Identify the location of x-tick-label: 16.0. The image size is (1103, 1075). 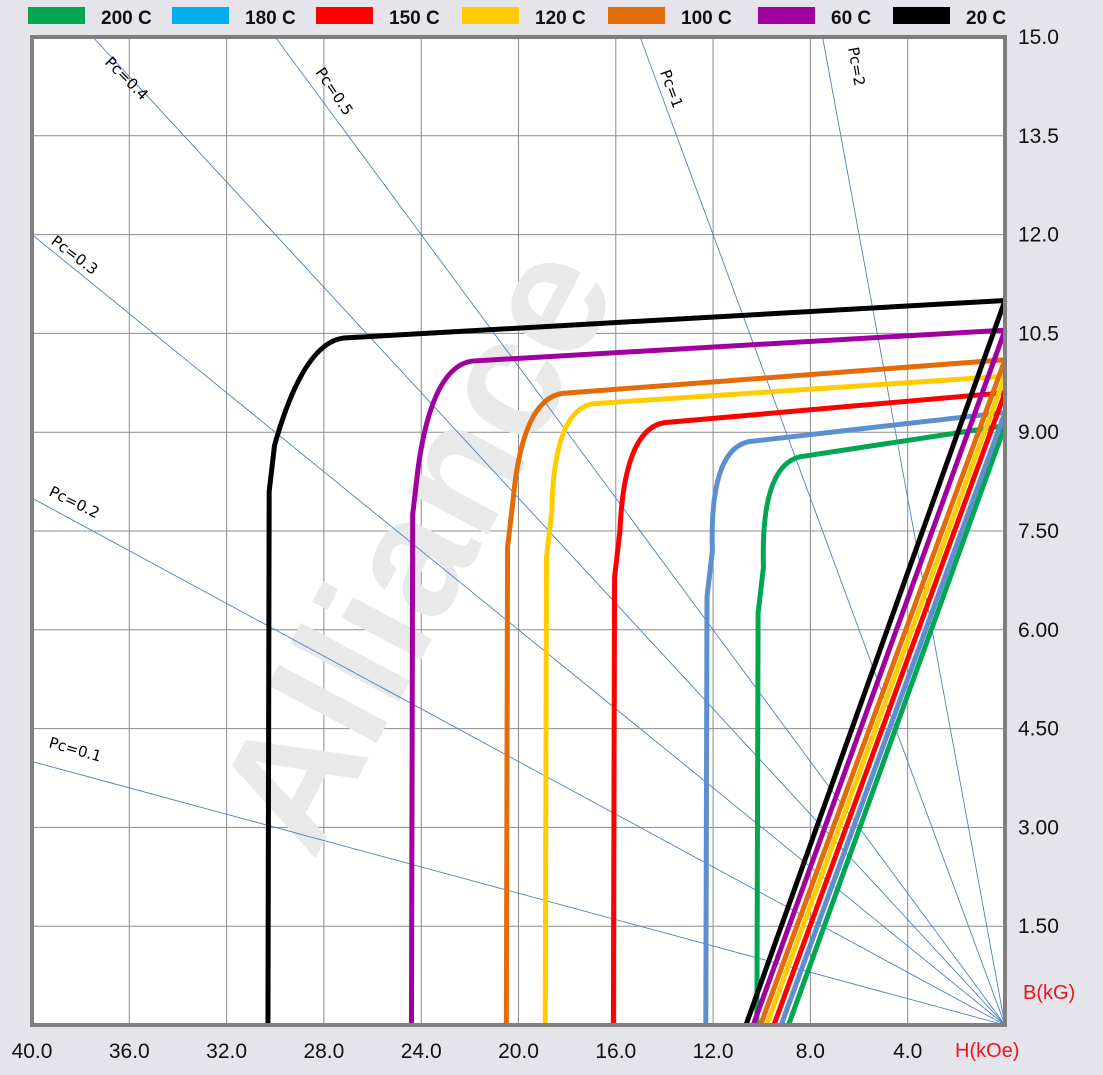
(615, 1051).